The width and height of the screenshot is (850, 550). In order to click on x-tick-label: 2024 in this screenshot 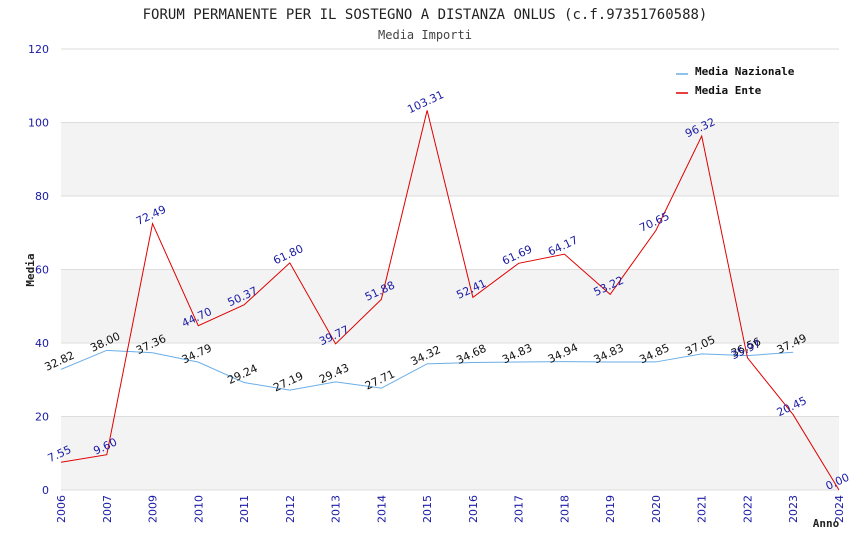, I will do `click(839, 509)`.